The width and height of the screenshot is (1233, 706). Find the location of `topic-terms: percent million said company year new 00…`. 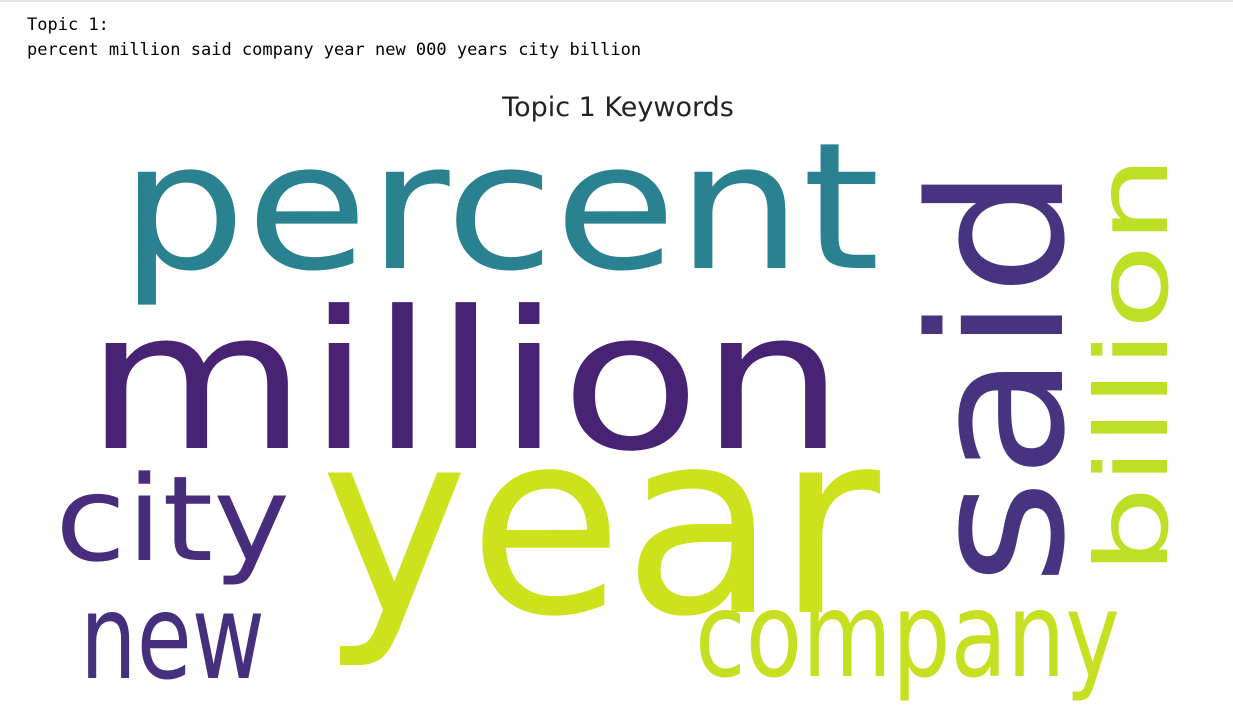

topic-terms: percent million said company year new 00… is located at coordinates (334, 50).